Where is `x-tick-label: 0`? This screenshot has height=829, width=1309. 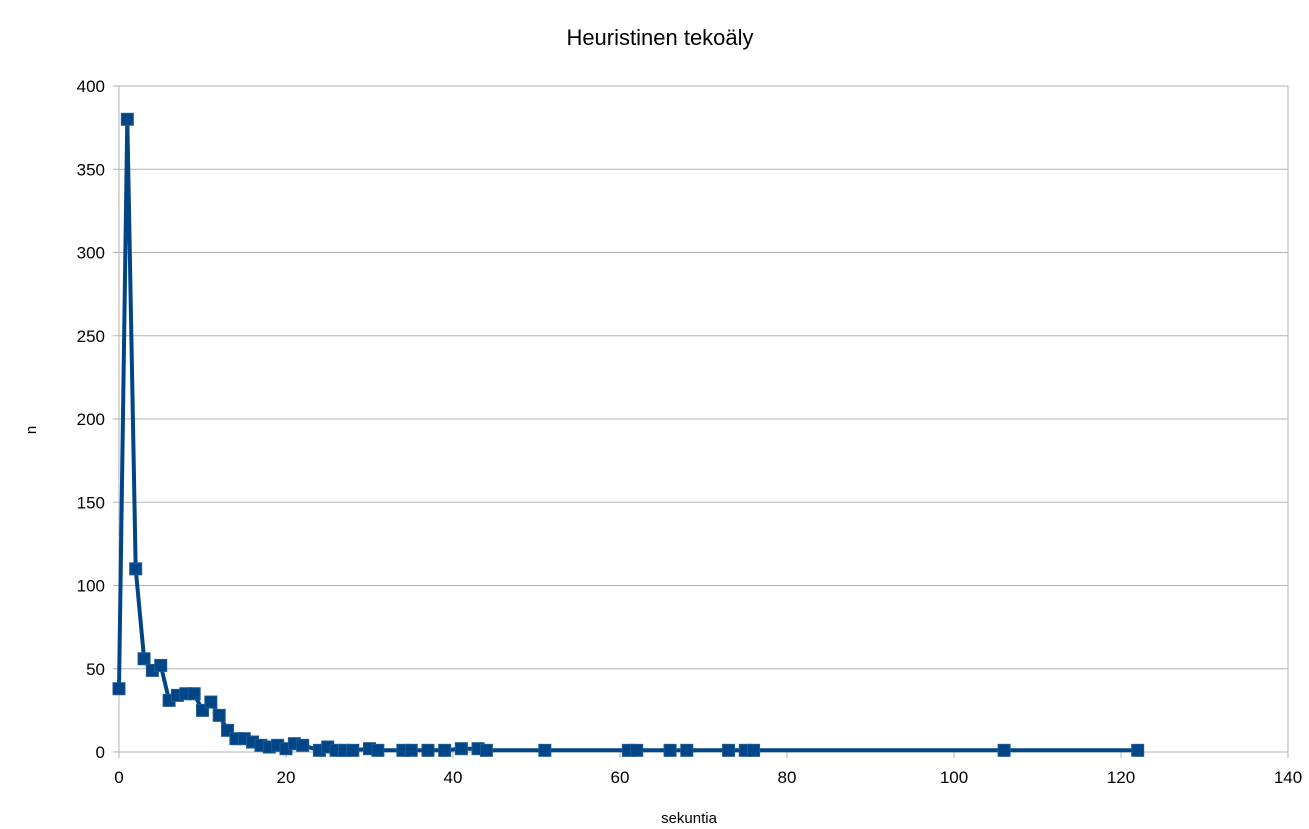
x-tick-label: 0 is located at coordinates (118, 777).